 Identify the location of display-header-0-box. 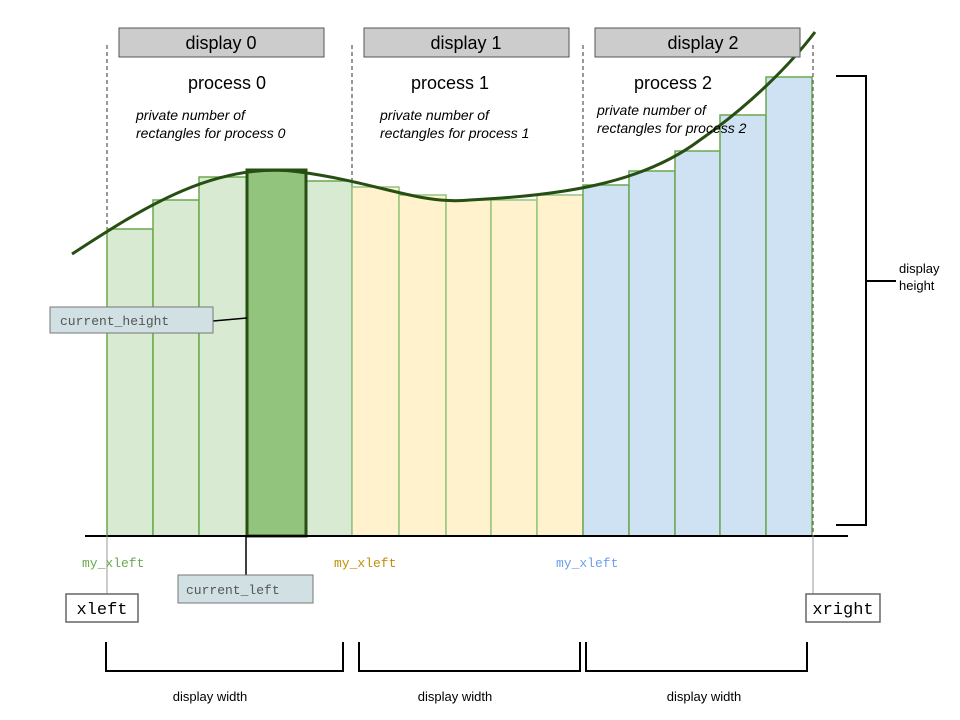
(221, 42).